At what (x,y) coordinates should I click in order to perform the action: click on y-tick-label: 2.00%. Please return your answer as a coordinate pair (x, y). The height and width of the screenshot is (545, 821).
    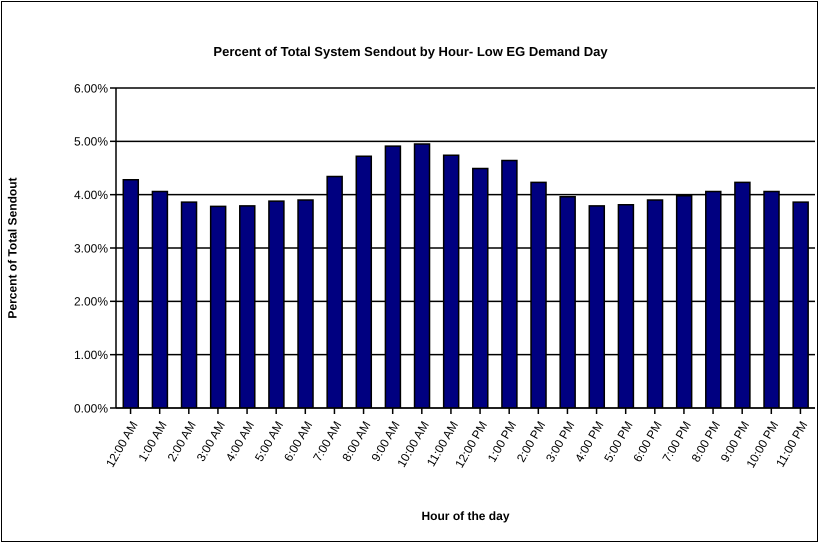
    Looking at the image, I should click on (91, 301).